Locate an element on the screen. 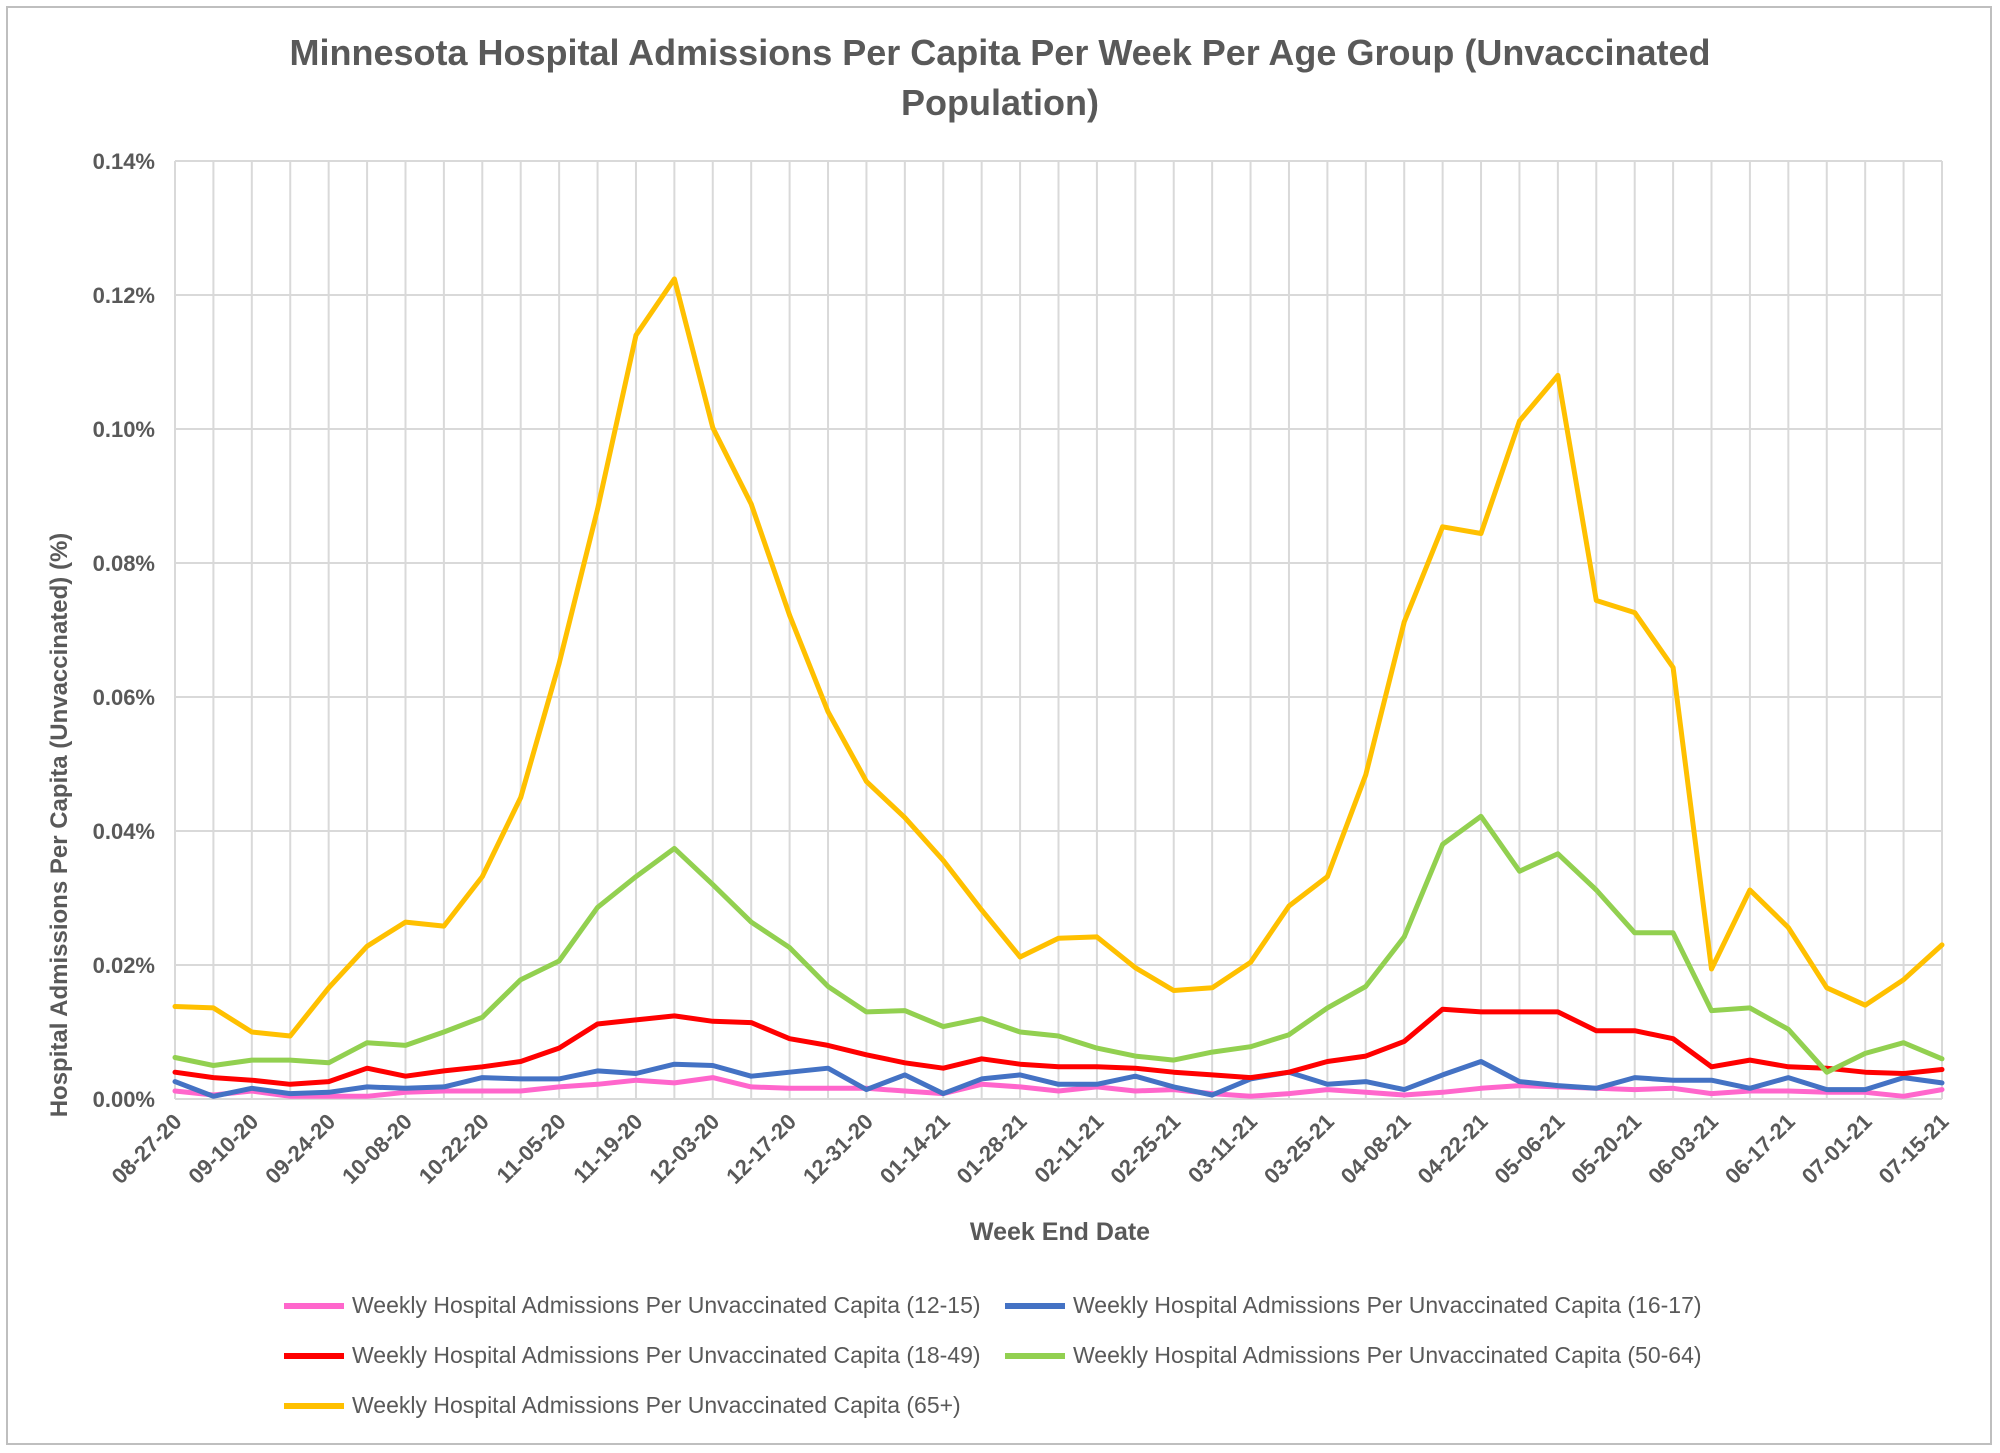  y-tick-label: 0.06% is located at coordinates (124, 697).